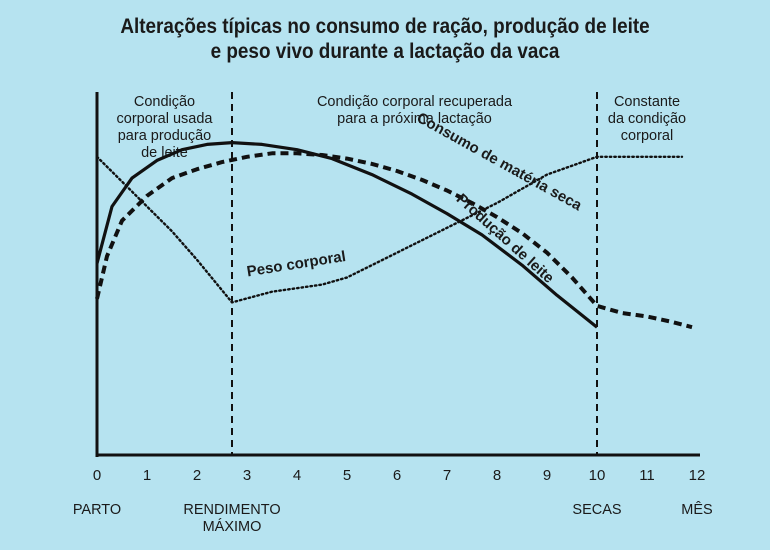  Describe the element at coordinates (296, 264) in the screenshot. I see `series-label-peso-corporal: Peso corporal` at that location.